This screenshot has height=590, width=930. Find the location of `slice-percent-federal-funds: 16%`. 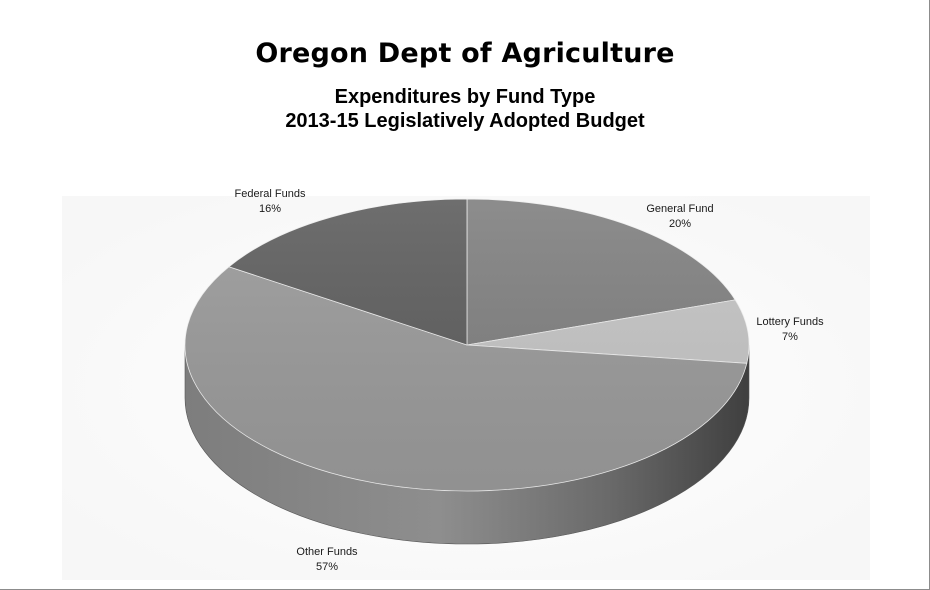

slice-percent-federal-funds: 16% is located at coordinates (270, 209).